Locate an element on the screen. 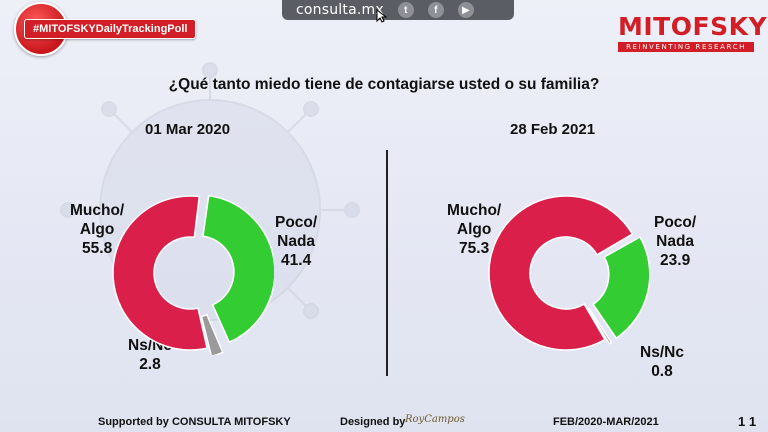 The height and width of the screenshot is (432, 768). right-chart-date: 28 Feb 2021 is located at coordinates (553, 129).